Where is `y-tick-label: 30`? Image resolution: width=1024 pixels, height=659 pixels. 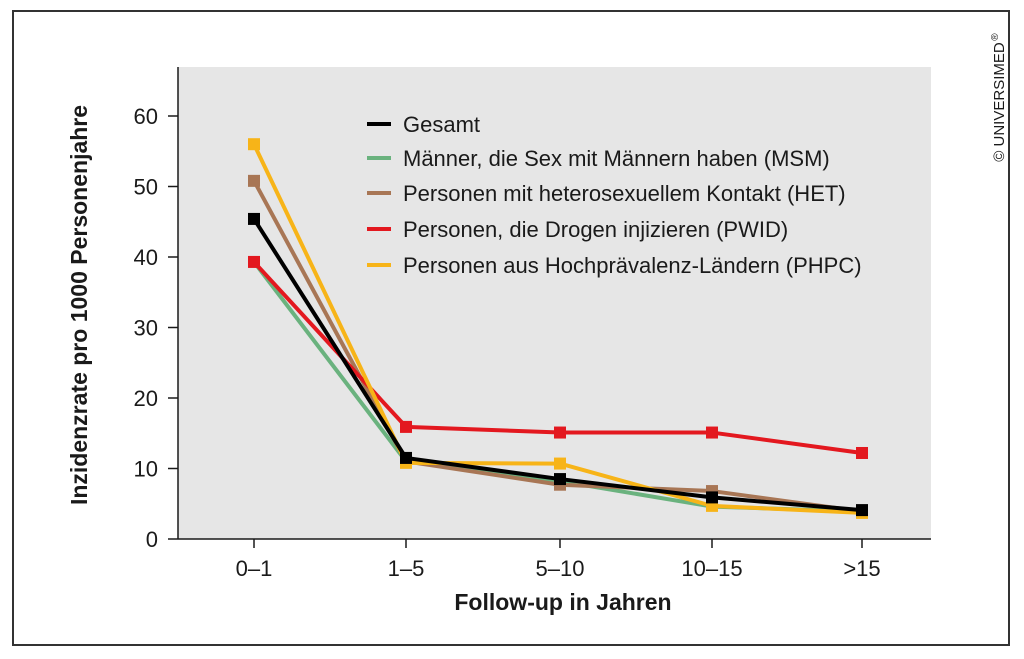
y-tick-label: 30 is located at coordinates (146, 328).